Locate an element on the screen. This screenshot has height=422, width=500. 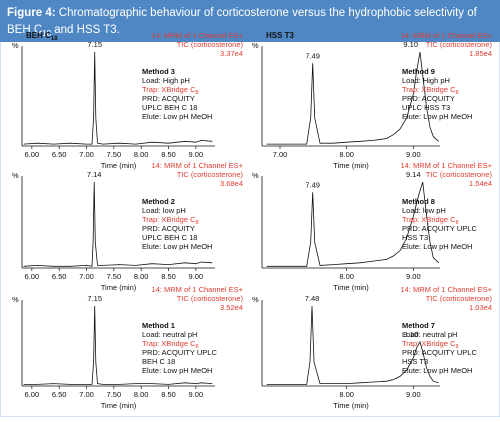
column-label: BEH C18 is located at coordinates (42, 36).